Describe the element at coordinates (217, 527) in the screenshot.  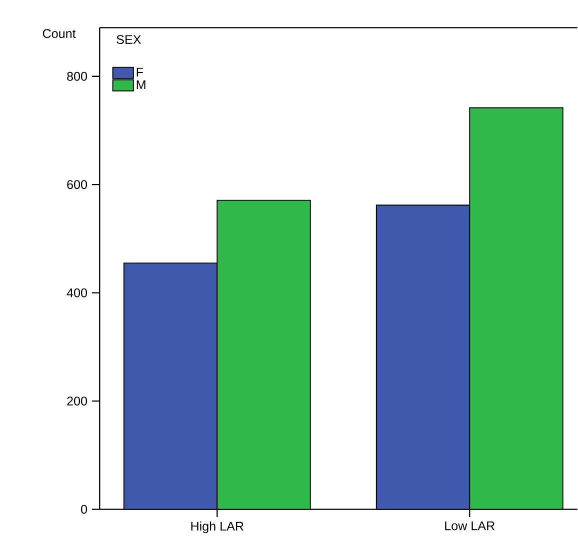
I see `x-tick-label: High LAR` at that location.